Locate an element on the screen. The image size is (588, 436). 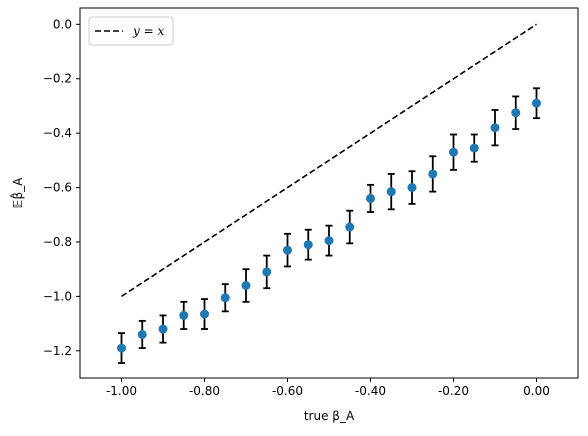
x-tick-label-2: -0.60 is located at coordinates (287, 391).